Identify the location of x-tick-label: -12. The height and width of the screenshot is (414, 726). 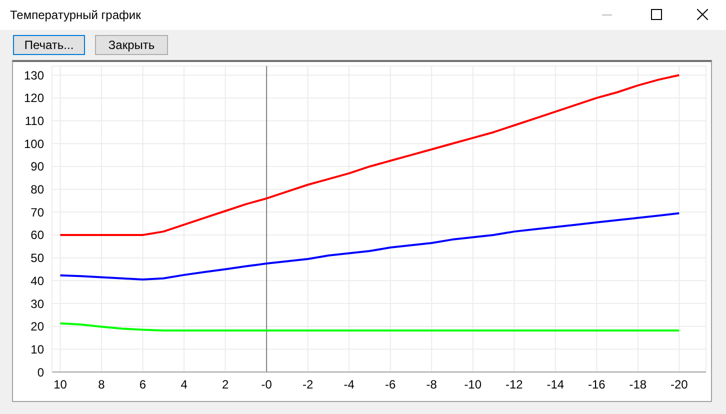
(514, 385).